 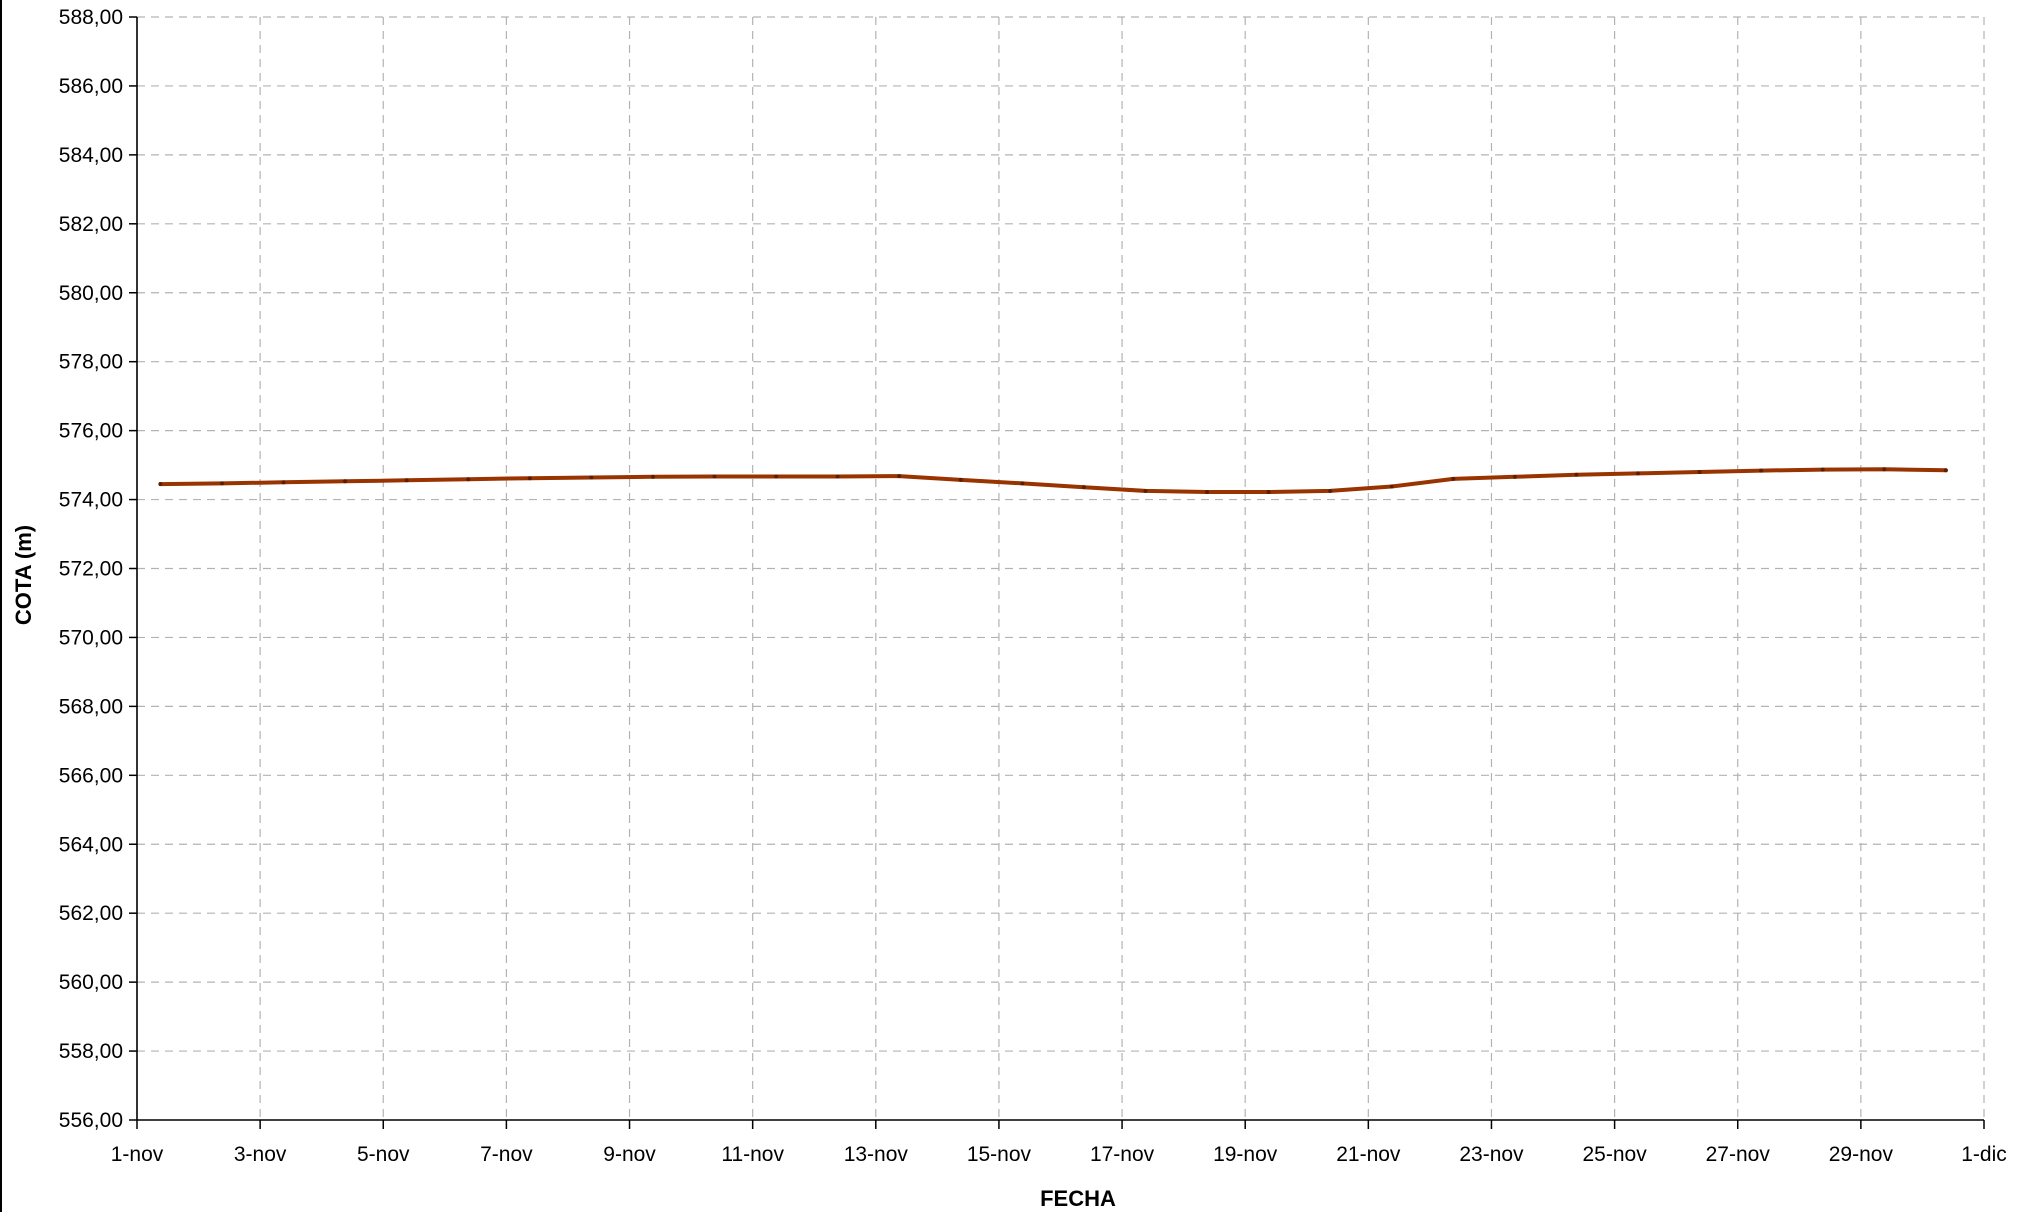 What do you see at coordinates (91, 775) in the screenshot?
I see `y-tick-label: 566,00` at bounding box center [91, 775].